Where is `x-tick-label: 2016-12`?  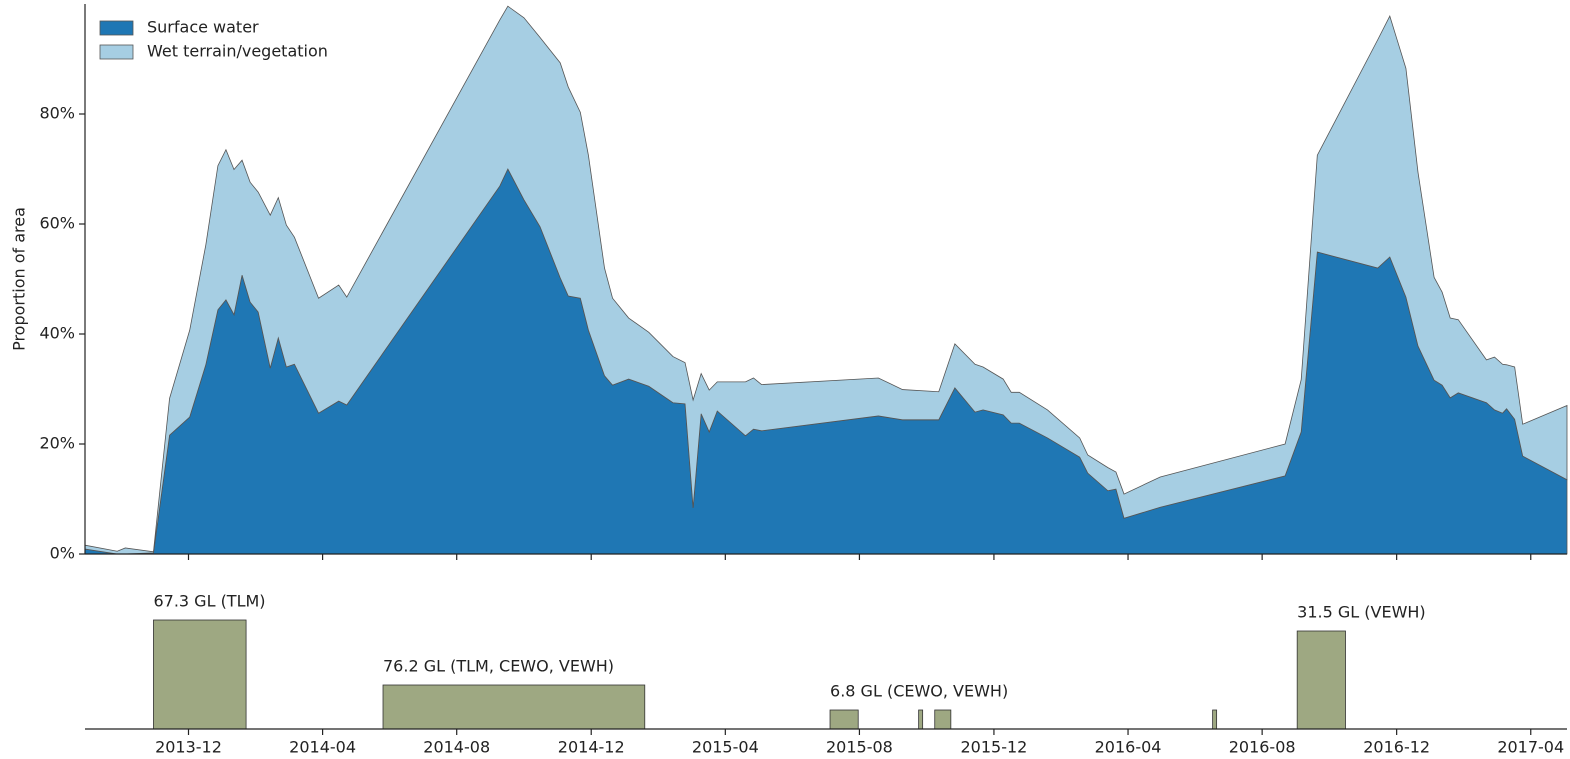
x-tick-label: 2016-12 is located at coordinates (1396, 747).